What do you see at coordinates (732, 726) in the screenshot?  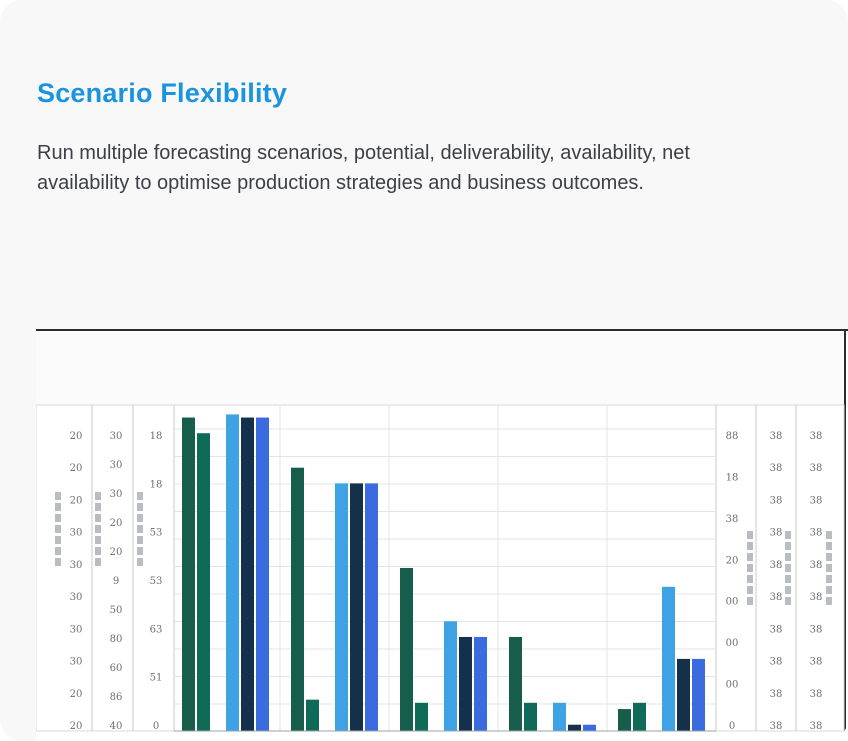 I see `right-axis-tick-label: 0` at bounding box center [732, 726].